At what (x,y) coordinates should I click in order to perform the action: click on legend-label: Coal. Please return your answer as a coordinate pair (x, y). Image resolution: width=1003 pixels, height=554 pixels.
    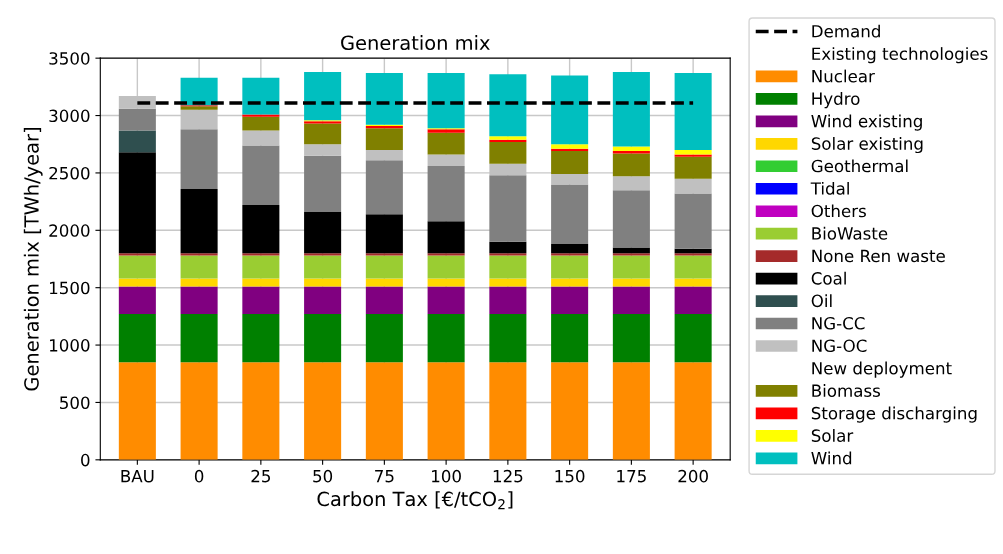
    Looking at the image, I should click on (828, 278).